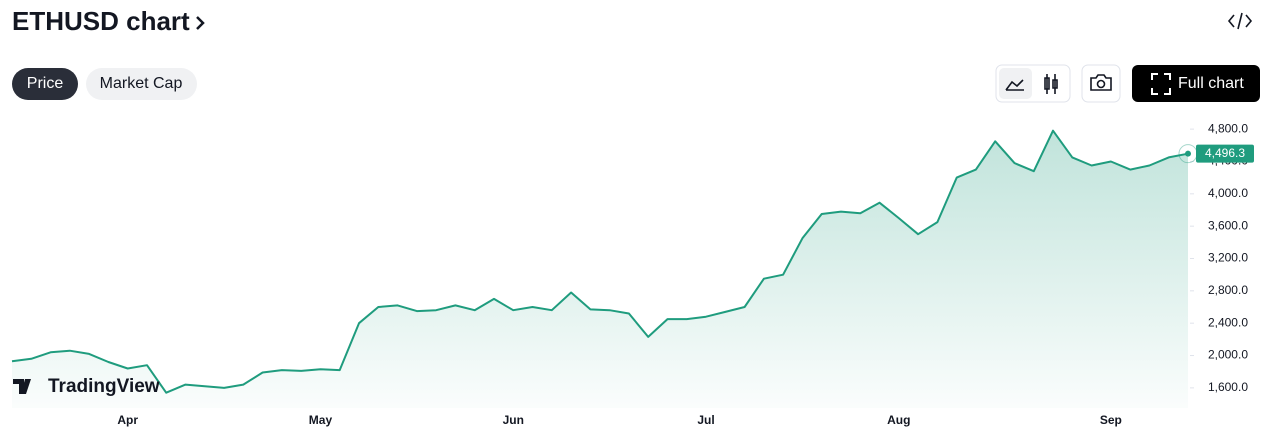 The image size is (1275, 446). What do you see at coordinates (1228, 355) in the screenshot?
I see `y-tick-label: 2,000.0` at bounding box center [1228, 355].